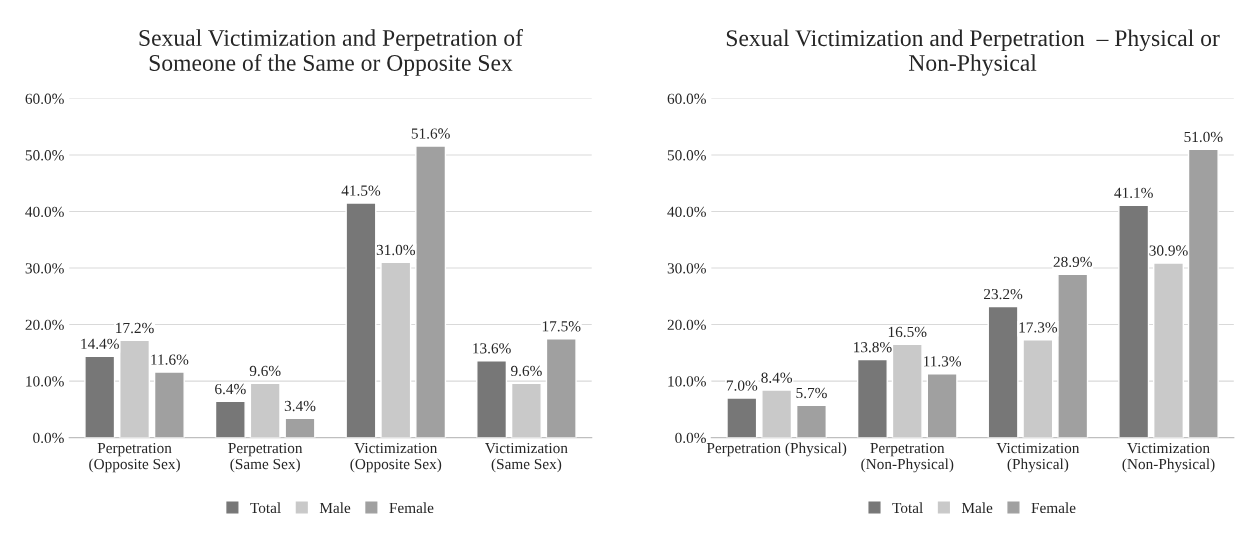 The image size is (1259, 547). Describe the element at coordinates (873, 347) in the screenshot. I see `data-label: 13.8%` at that location.